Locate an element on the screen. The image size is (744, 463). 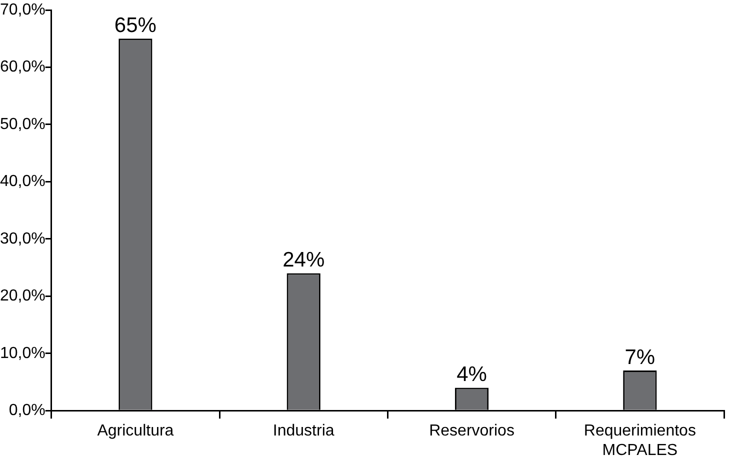
y-tick-label: 70,0% is located at coordinates (23, 9).